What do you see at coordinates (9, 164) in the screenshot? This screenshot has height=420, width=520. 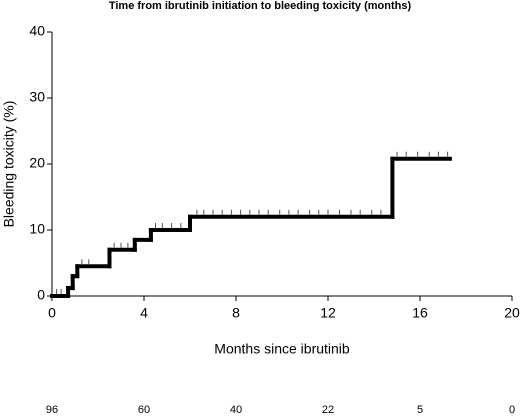 I see `y-axis-label: Bleeding toxicity (%)` at bounding box center [9, 164].